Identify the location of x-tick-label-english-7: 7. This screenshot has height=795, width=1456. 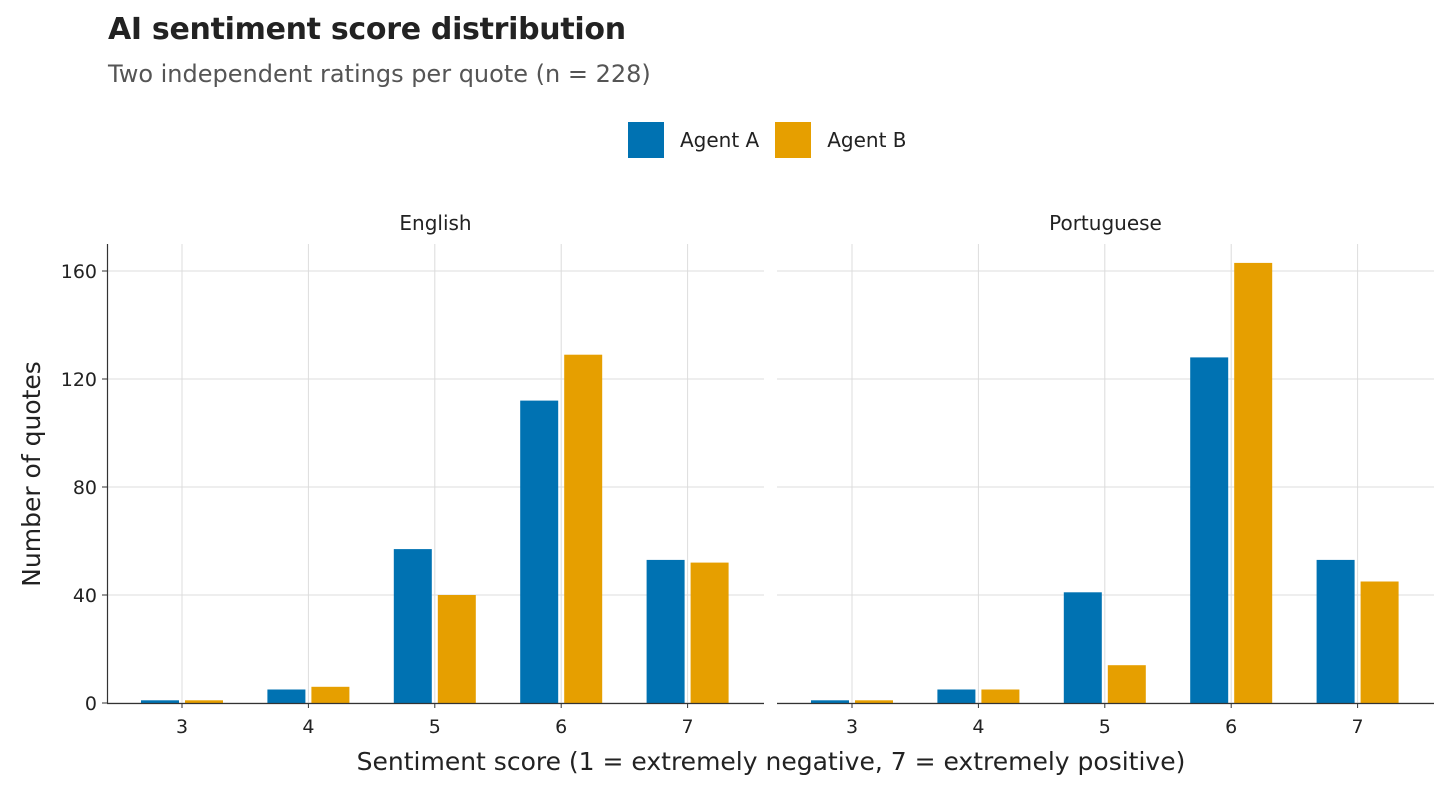
(688, 727).